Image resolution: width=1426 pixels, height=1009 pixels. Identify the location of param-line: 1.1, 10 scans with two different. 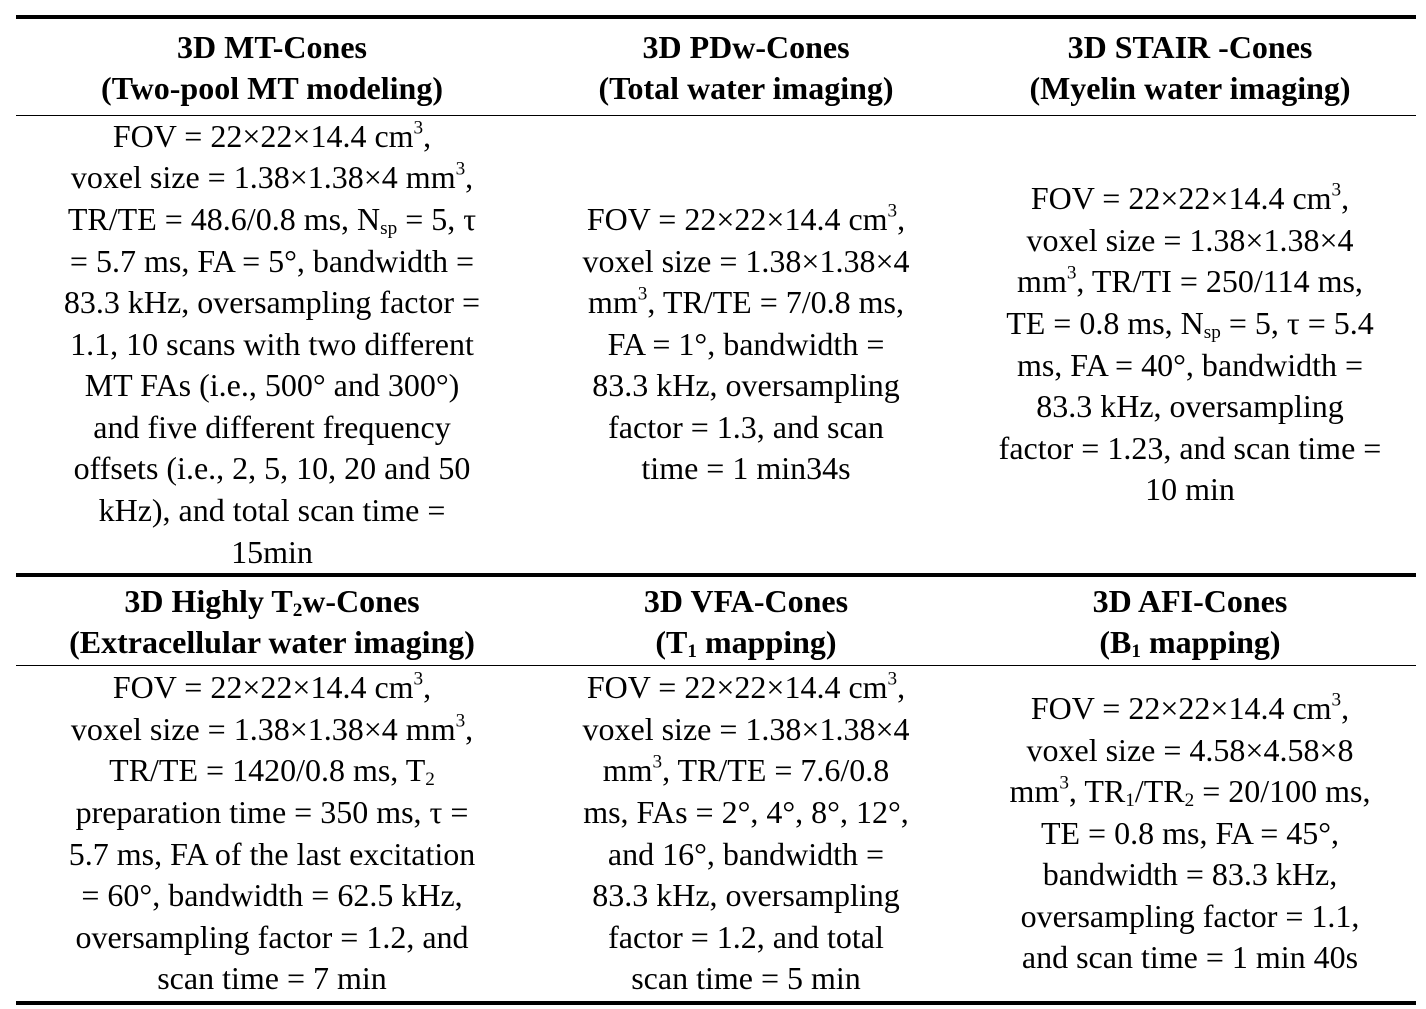
(272, 343).